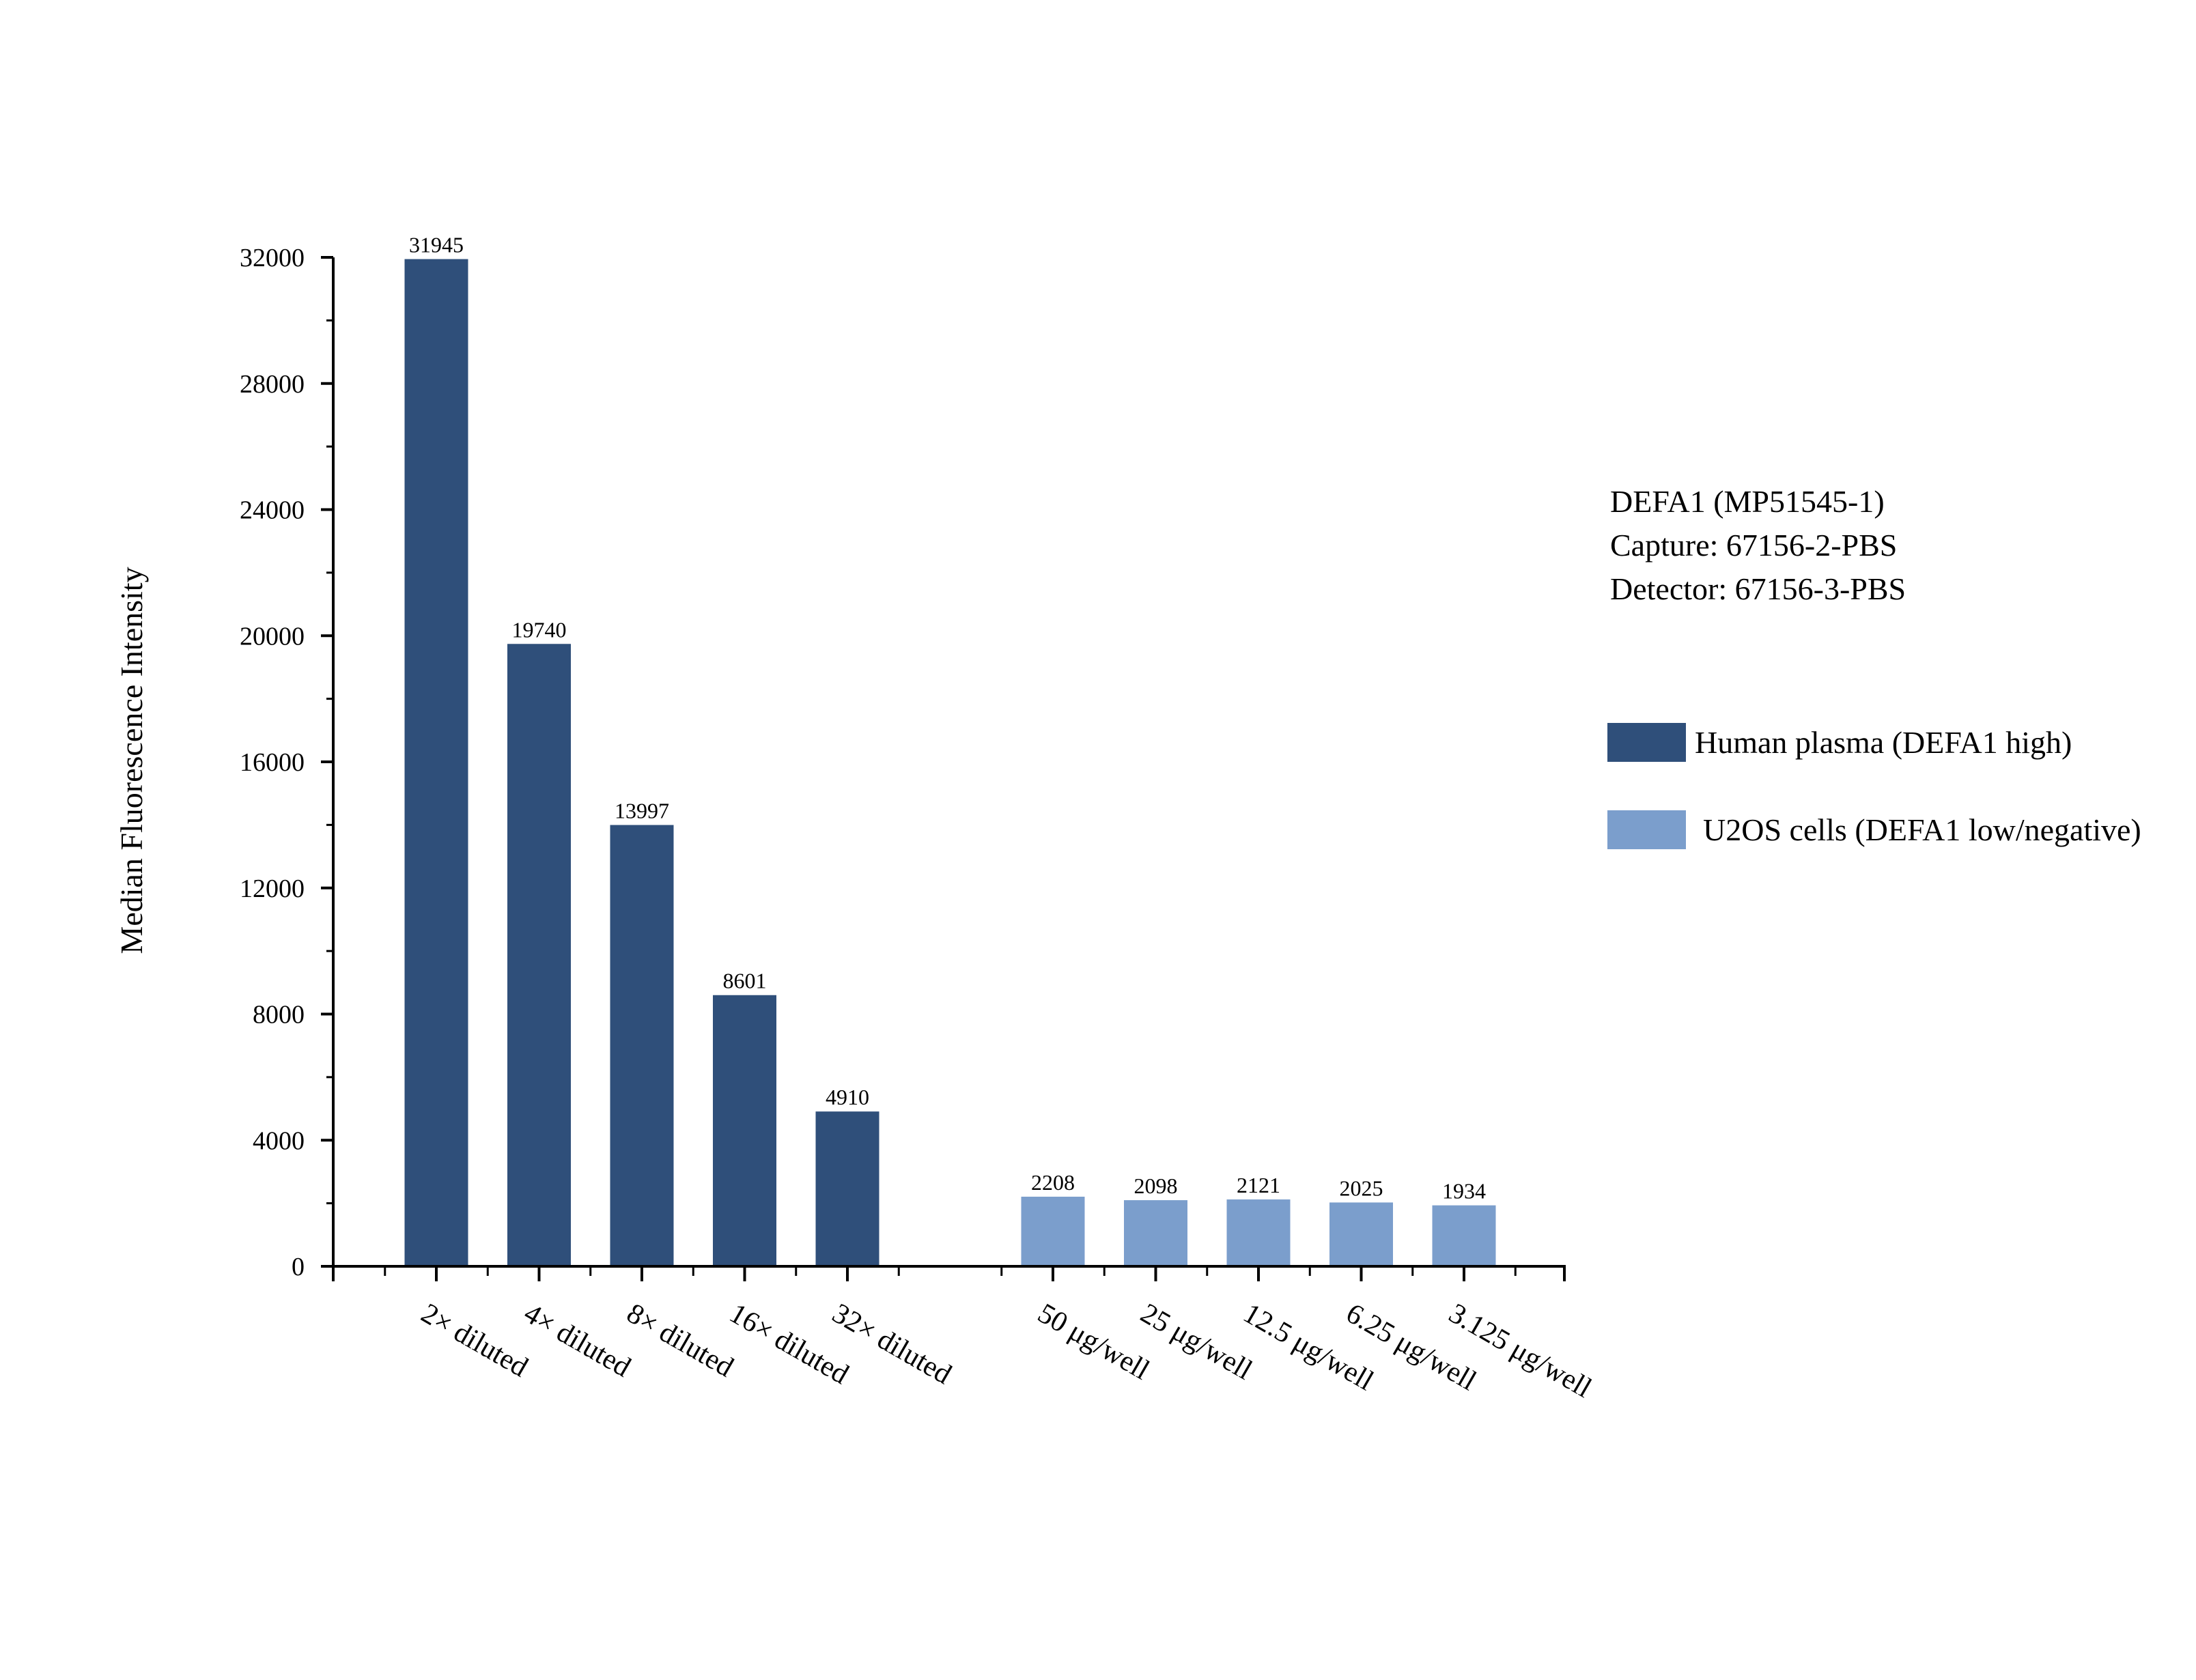  Describe the element at coordinates (1646, 742) in the screenshot. I see `legend-swatch-human-plasma` at that location.